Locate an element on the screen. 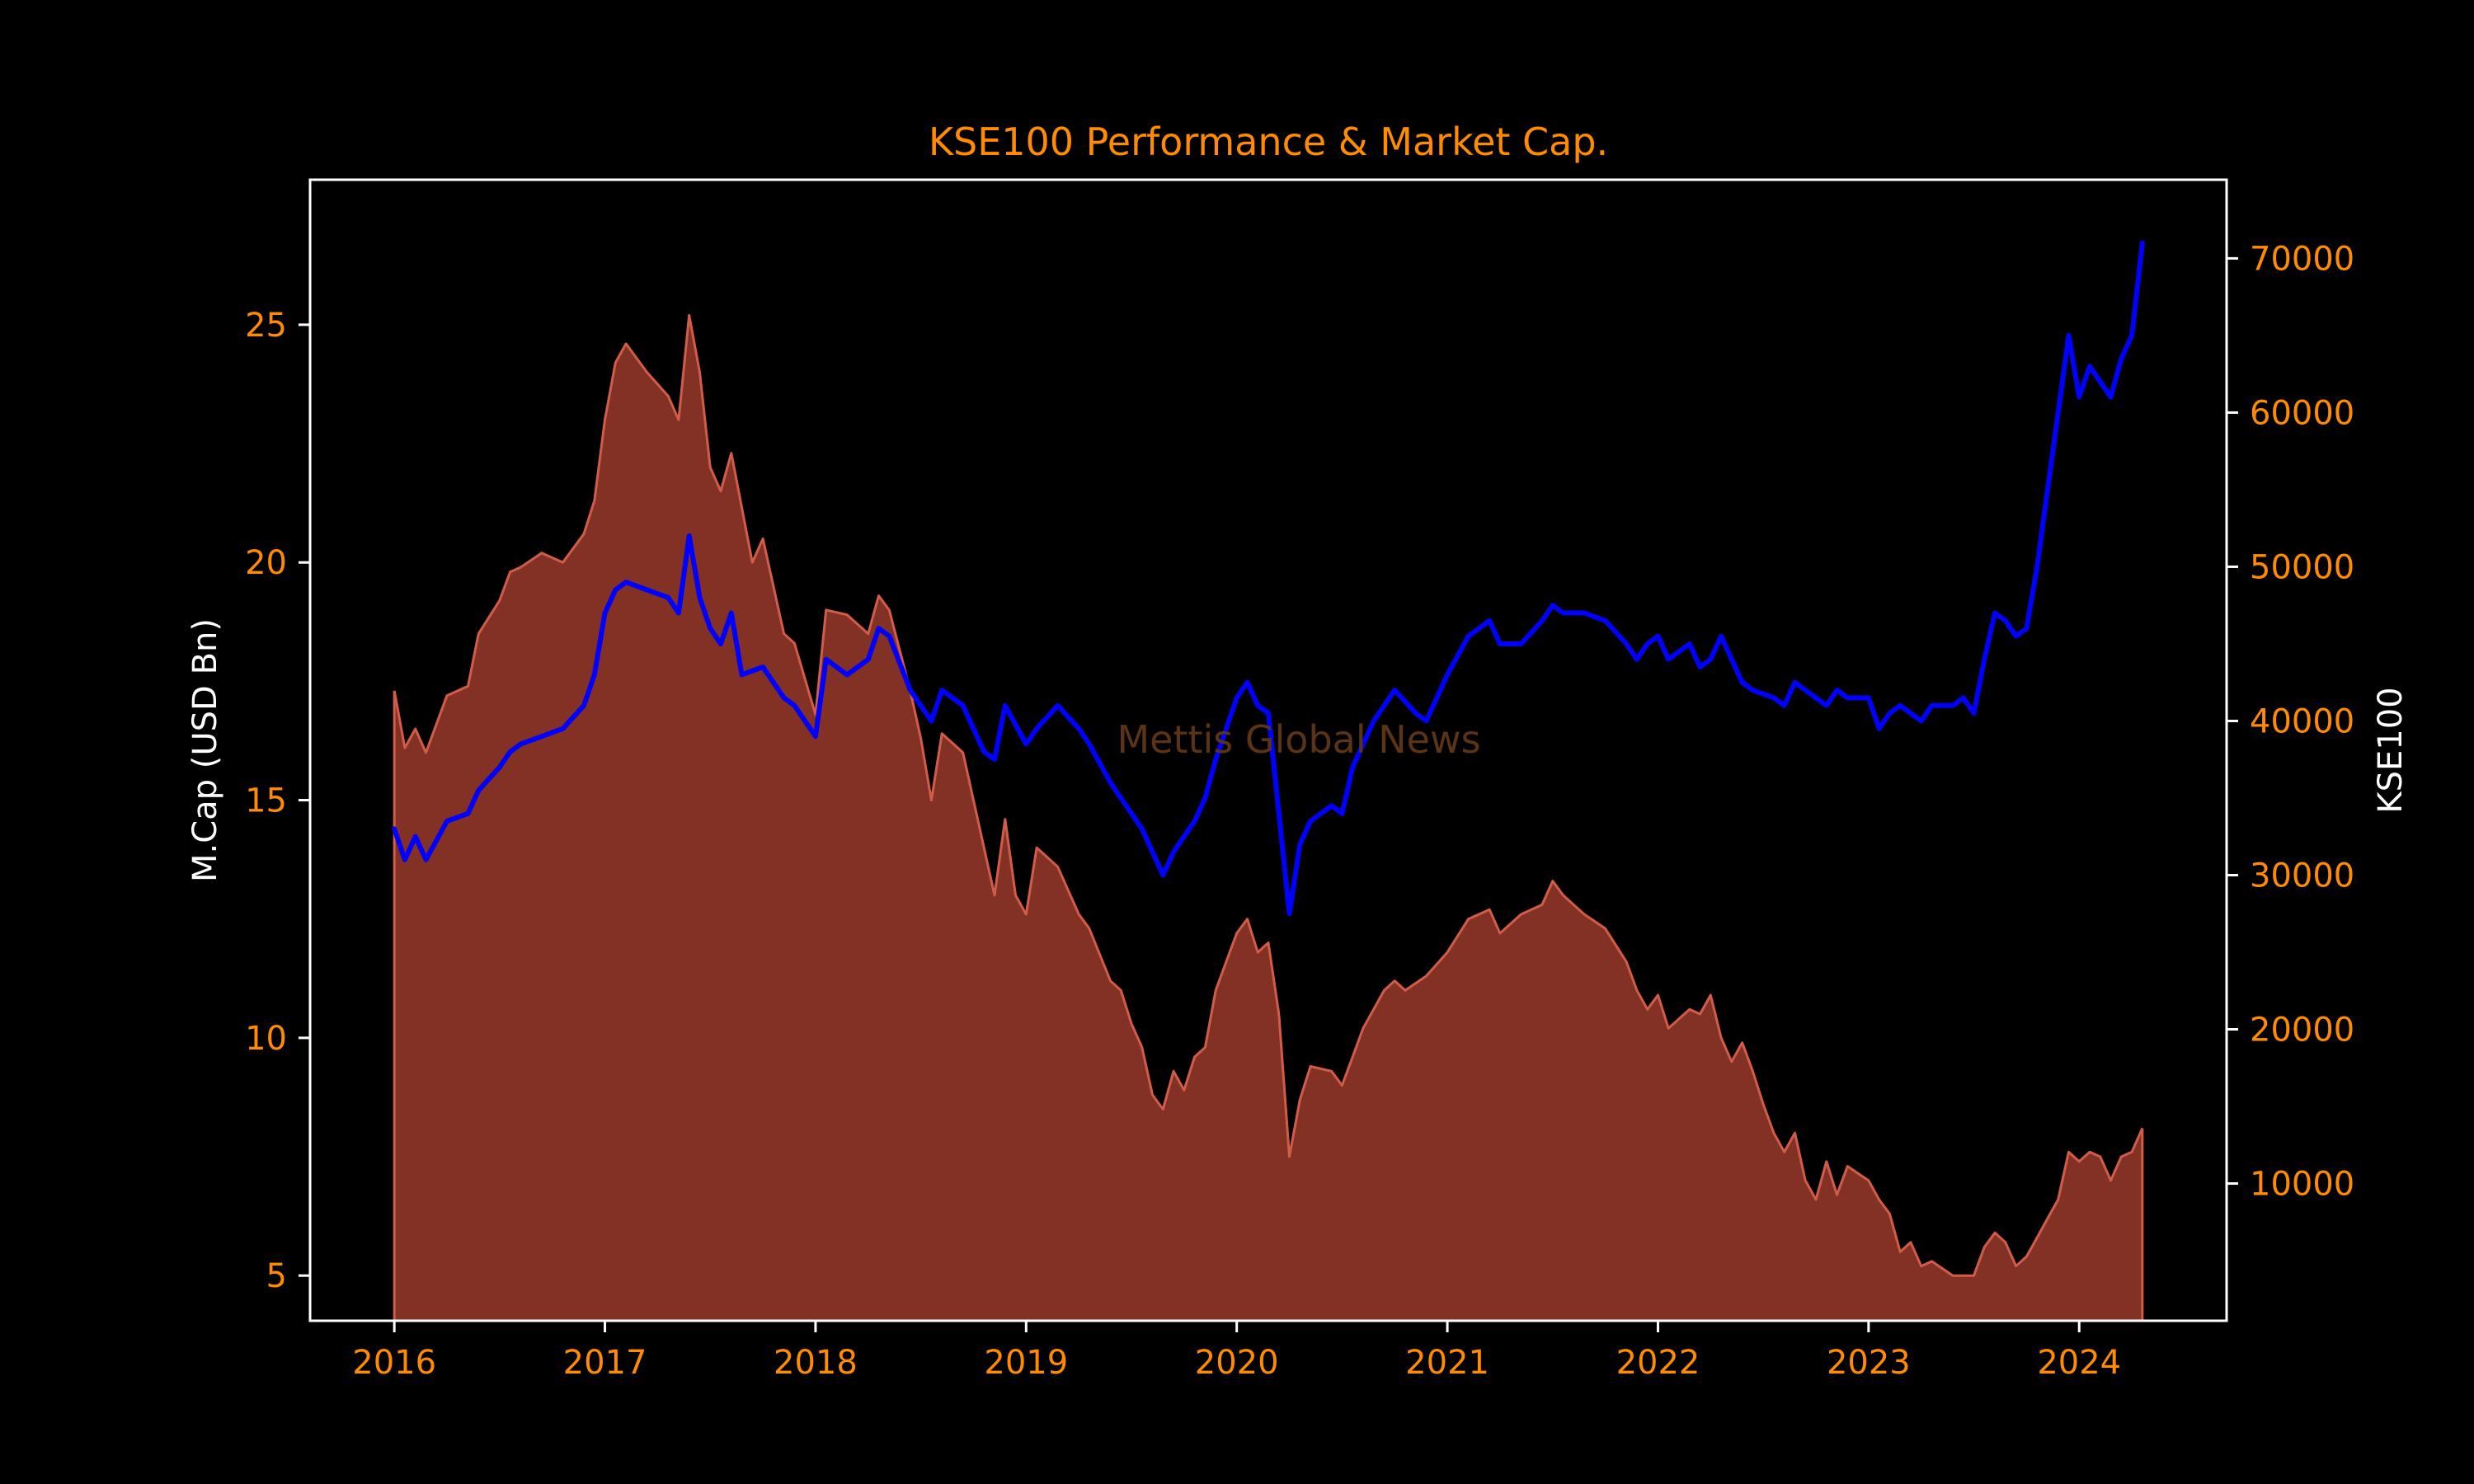  right-axis-label: KSE100 is located at coordinates (2391, 750).